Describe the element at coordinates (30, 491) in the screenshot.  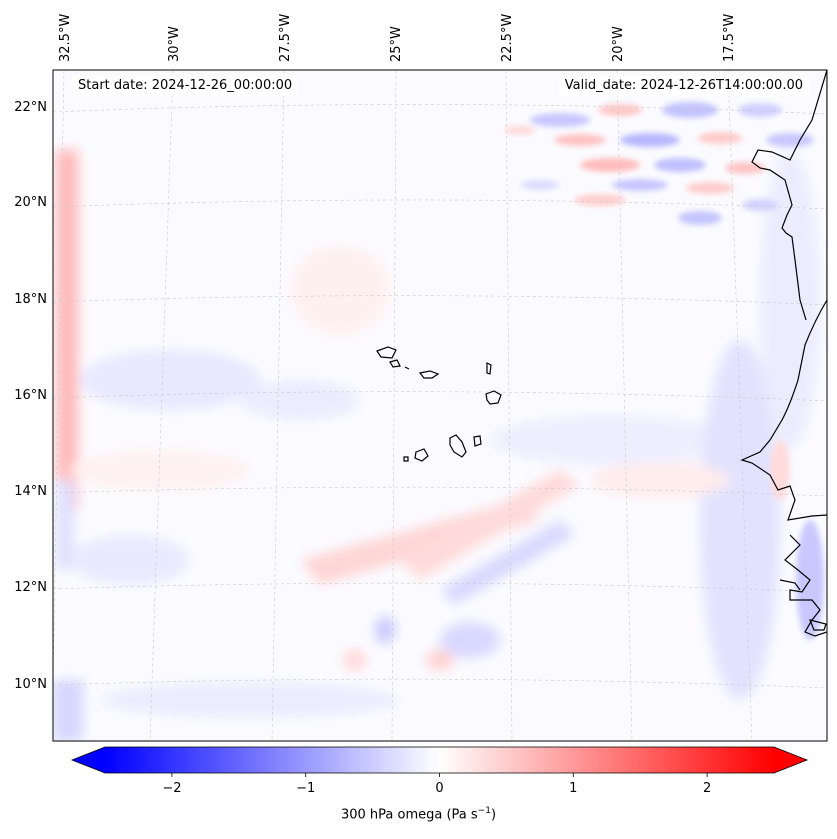
I see `lat-label: 14°N` at that location.